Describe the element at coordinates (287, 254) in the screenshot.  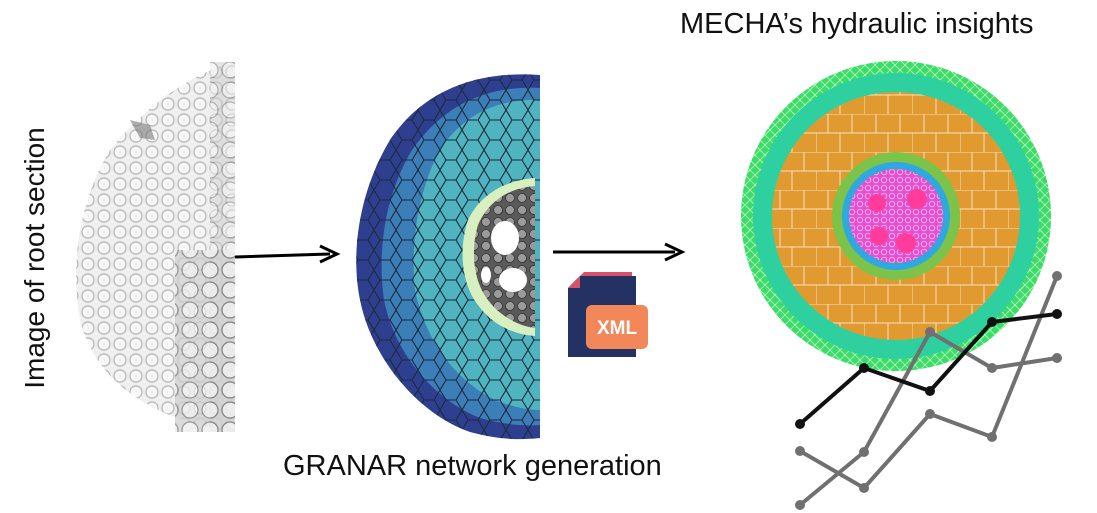
I see `arrow-image-to-granar` at that location.